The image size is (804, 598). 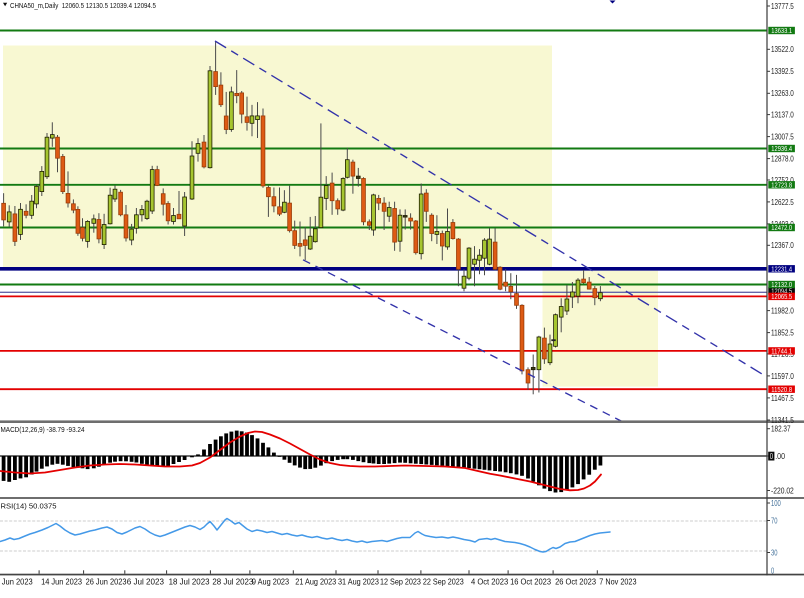 What do you see at coordinates (782, 311) in the screenshot?
I see `svg-text: 11982.0` at bounding box center [782, 311].